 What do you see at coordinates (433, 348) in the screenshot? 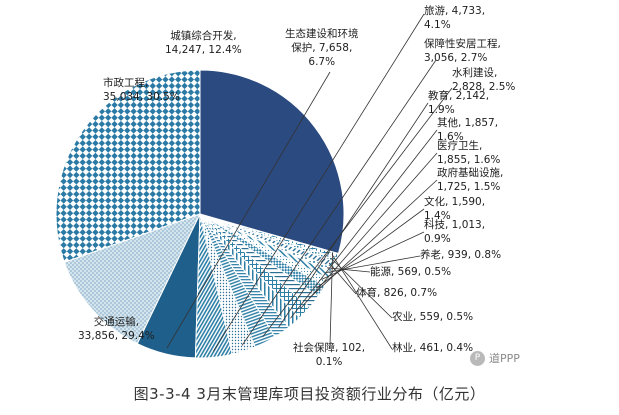
I see `label-forestry: 林业, 461, 0.4%` at bounding box center [433, 348].